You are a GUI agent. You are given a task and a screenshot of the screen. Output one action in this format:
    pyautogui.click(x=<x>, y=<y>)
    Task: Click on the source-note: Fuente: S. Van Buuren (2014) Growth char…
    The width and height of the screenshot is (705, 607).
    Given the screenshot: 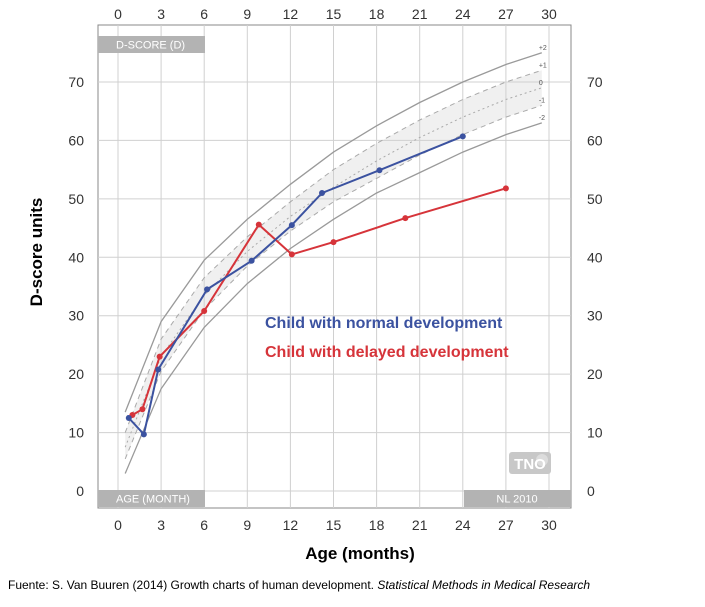 What is the action you would take?
    pyautogui.click(x=299, y=585)
    